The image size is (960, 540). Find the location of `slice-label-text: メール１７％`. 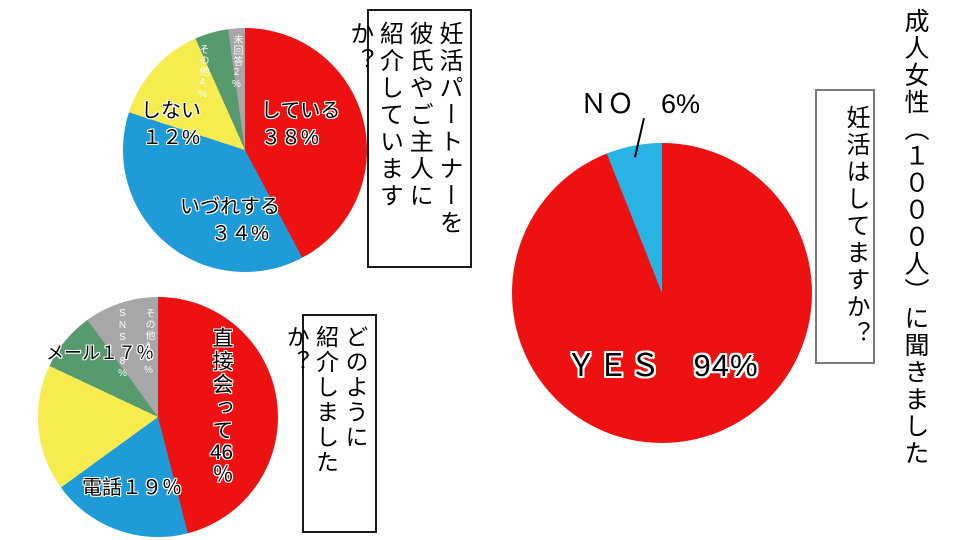

slice-label-text: メール１７％ is located at coordinates (100, 353).